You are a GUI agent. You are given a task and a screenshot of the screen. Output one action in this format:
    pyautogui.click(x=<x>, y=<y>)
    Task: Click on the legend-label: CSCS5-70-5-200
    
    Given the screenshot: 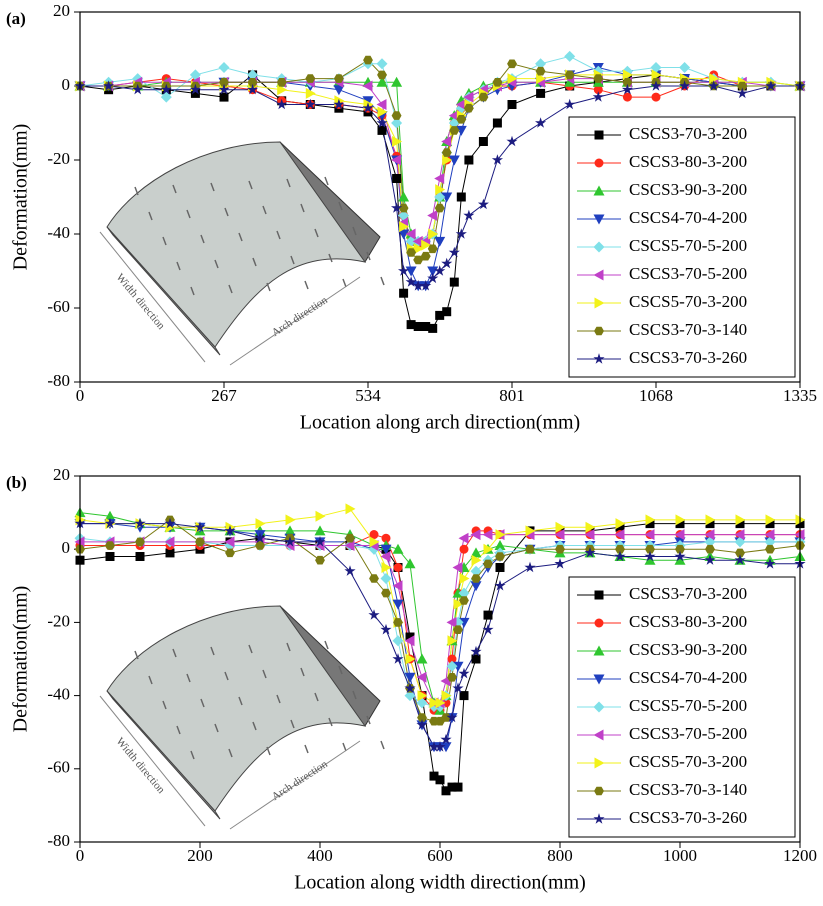 What is the action you would take?
    pyautogui.click(x=688, y=705)
    